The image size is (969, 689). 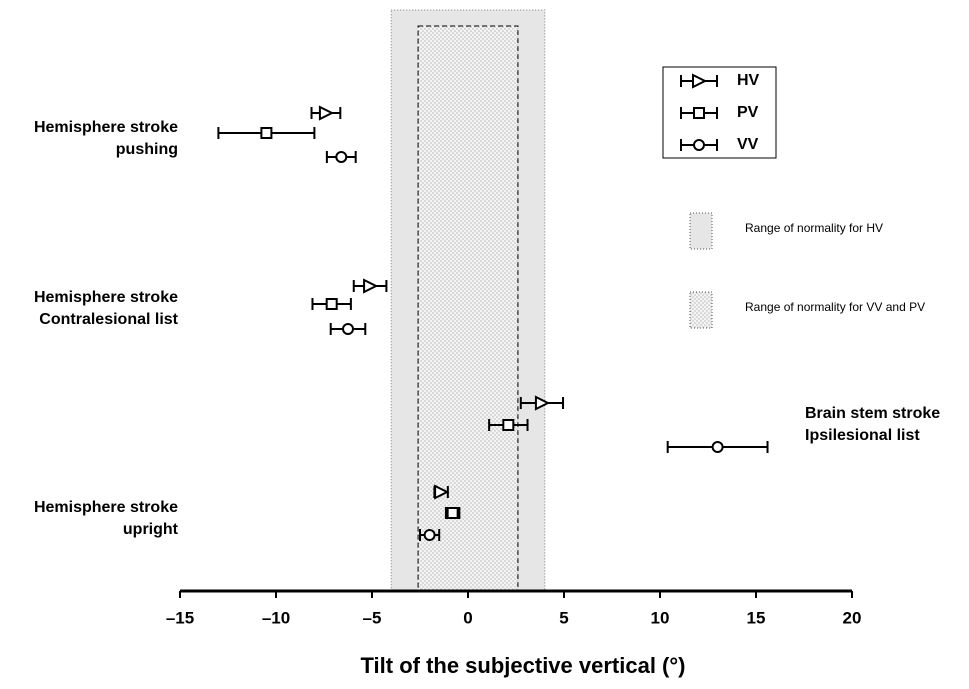 What do you see at coordinates (660, 617) in the screenshot?
I see `x-tick-label: 10` at bounding box center [660, 617].